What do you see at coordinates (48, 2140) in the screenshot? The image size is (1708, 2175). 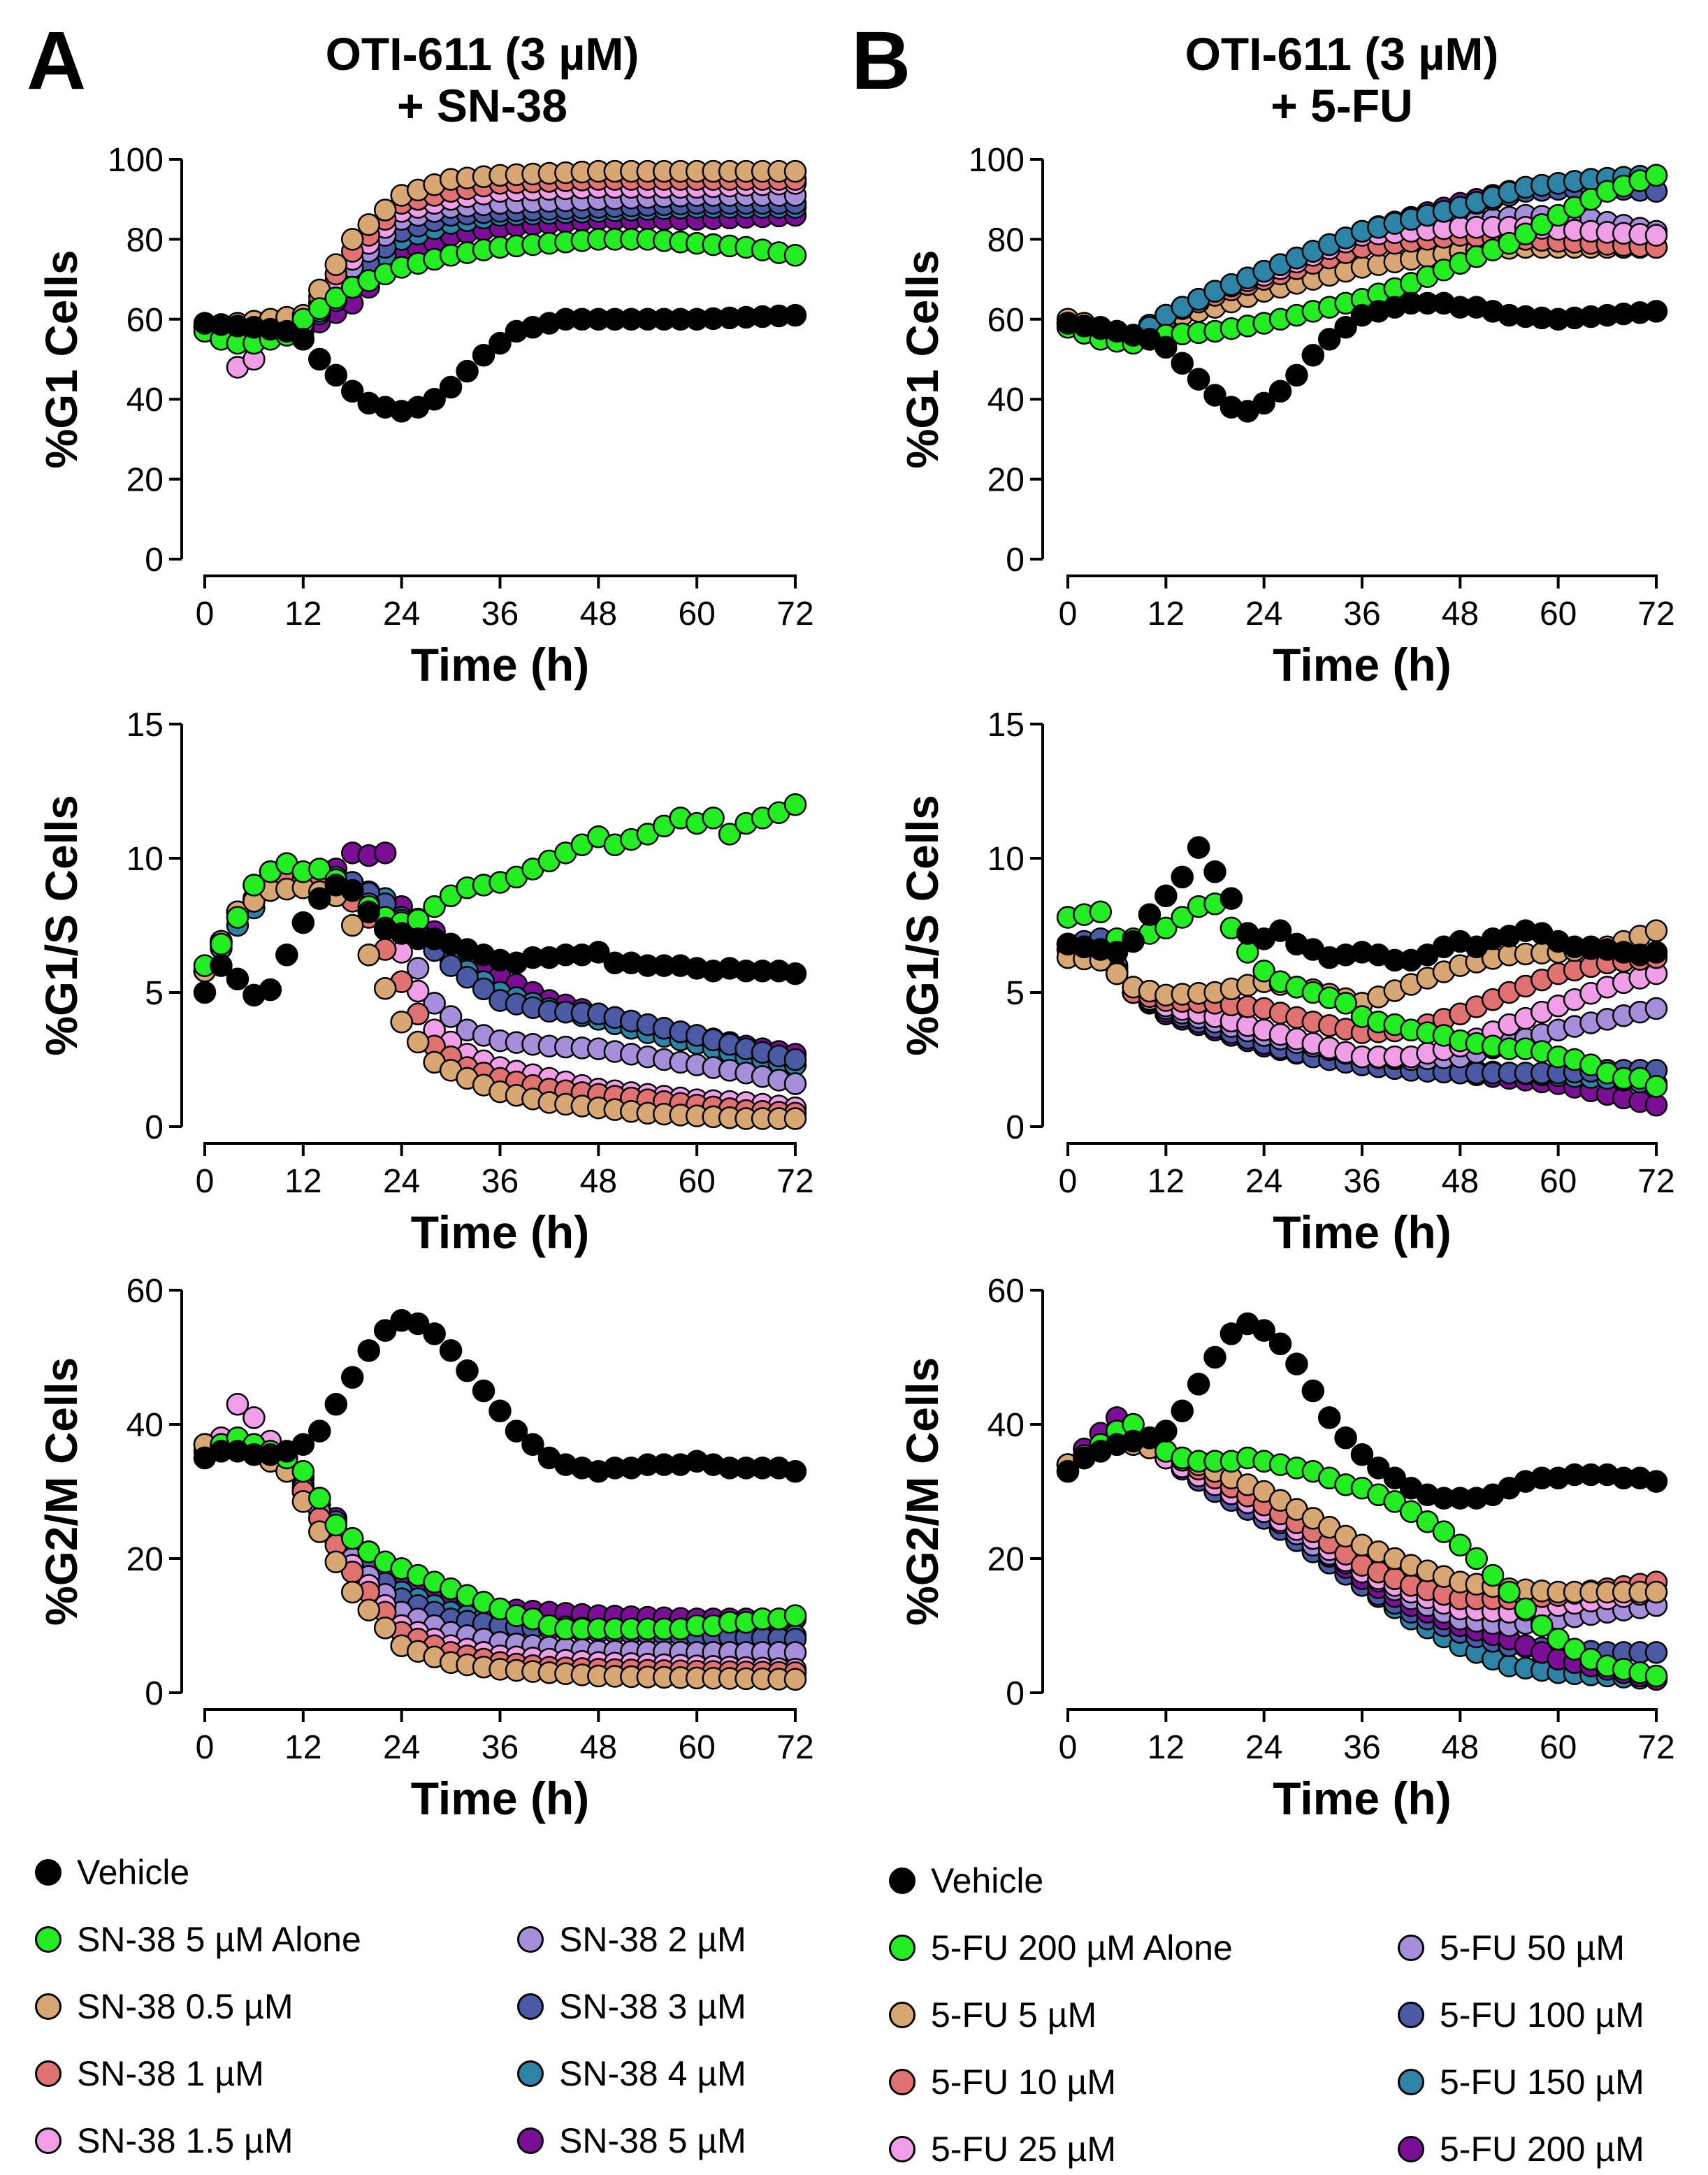 I see `legend-a-marker` at bounding box center [48, 2140].